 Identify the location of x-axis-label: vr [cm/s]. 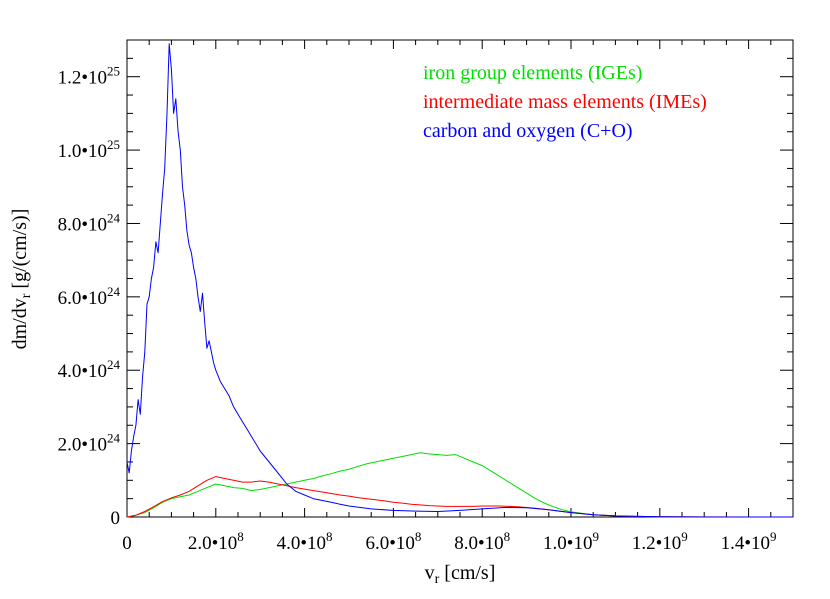
(460, 574).